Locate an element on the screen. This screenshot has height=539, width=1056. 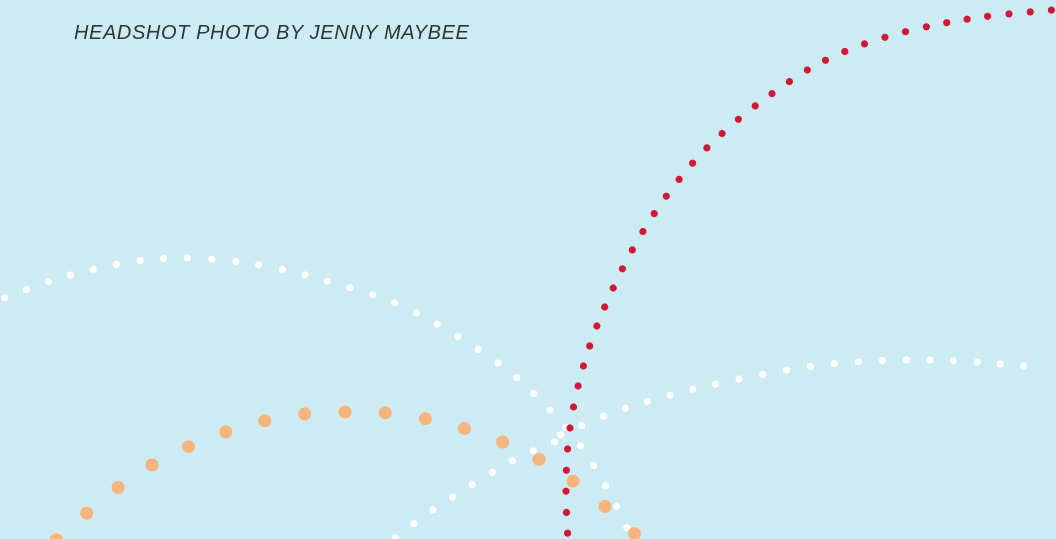
orange-dotted-arc is located at coordinates (345, 472).